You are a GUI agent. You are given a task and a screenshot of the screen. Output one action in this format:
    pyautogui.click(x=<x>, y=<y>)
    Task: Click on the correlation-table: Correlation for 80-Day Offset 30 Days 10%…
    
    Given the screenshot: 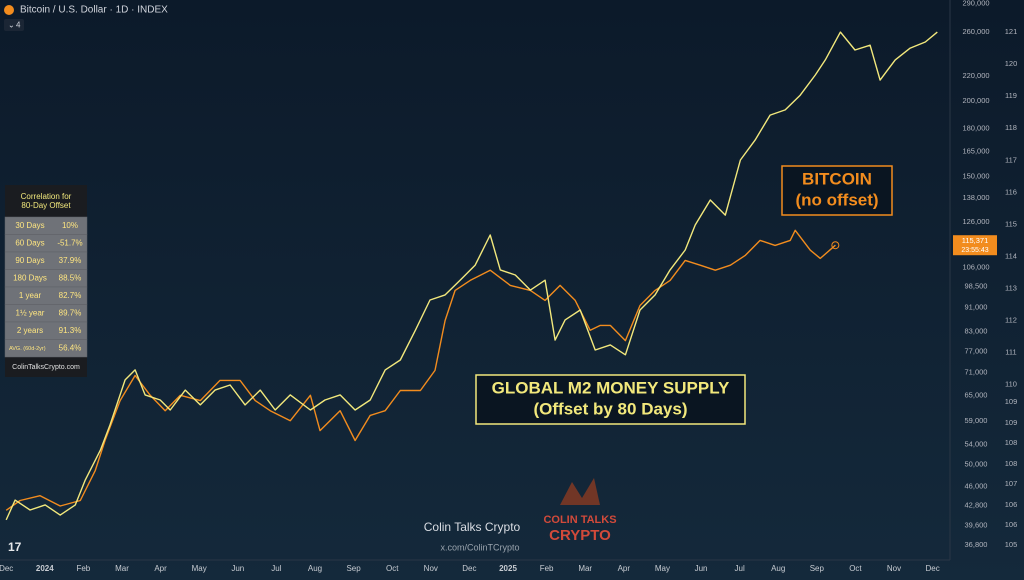 What is the action you would take?
    pyautogui.click(x=46, y=281)
    